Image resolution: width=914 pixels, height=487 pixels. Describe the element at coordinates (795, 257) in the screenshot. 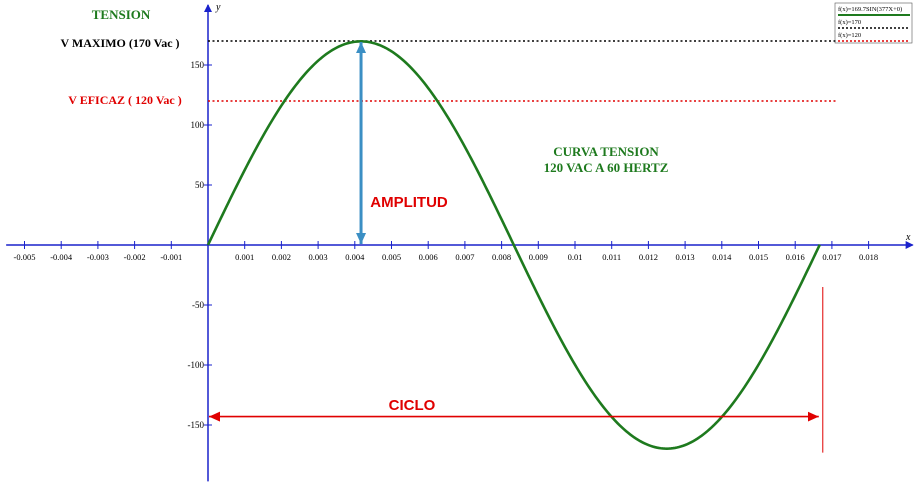

I see `x-tick-label: 0.016` at that location.